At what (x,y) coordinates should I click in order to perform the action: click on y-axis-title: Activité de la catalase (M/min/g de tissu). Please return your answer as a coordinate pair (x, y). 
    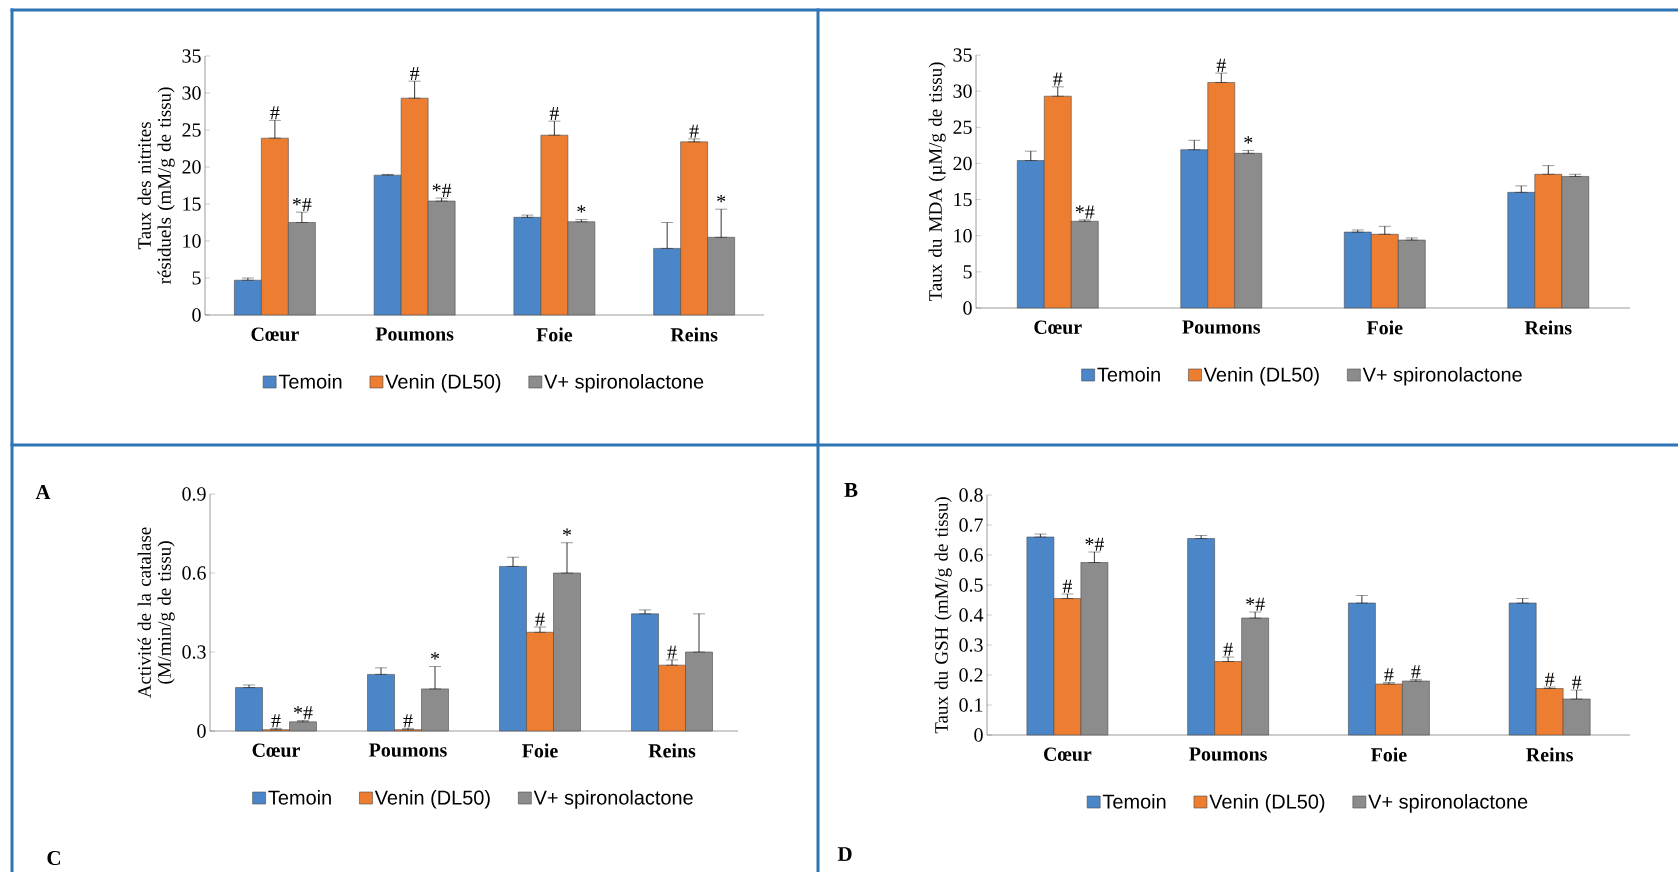
    Looking at the image, I should click on (156, 612).